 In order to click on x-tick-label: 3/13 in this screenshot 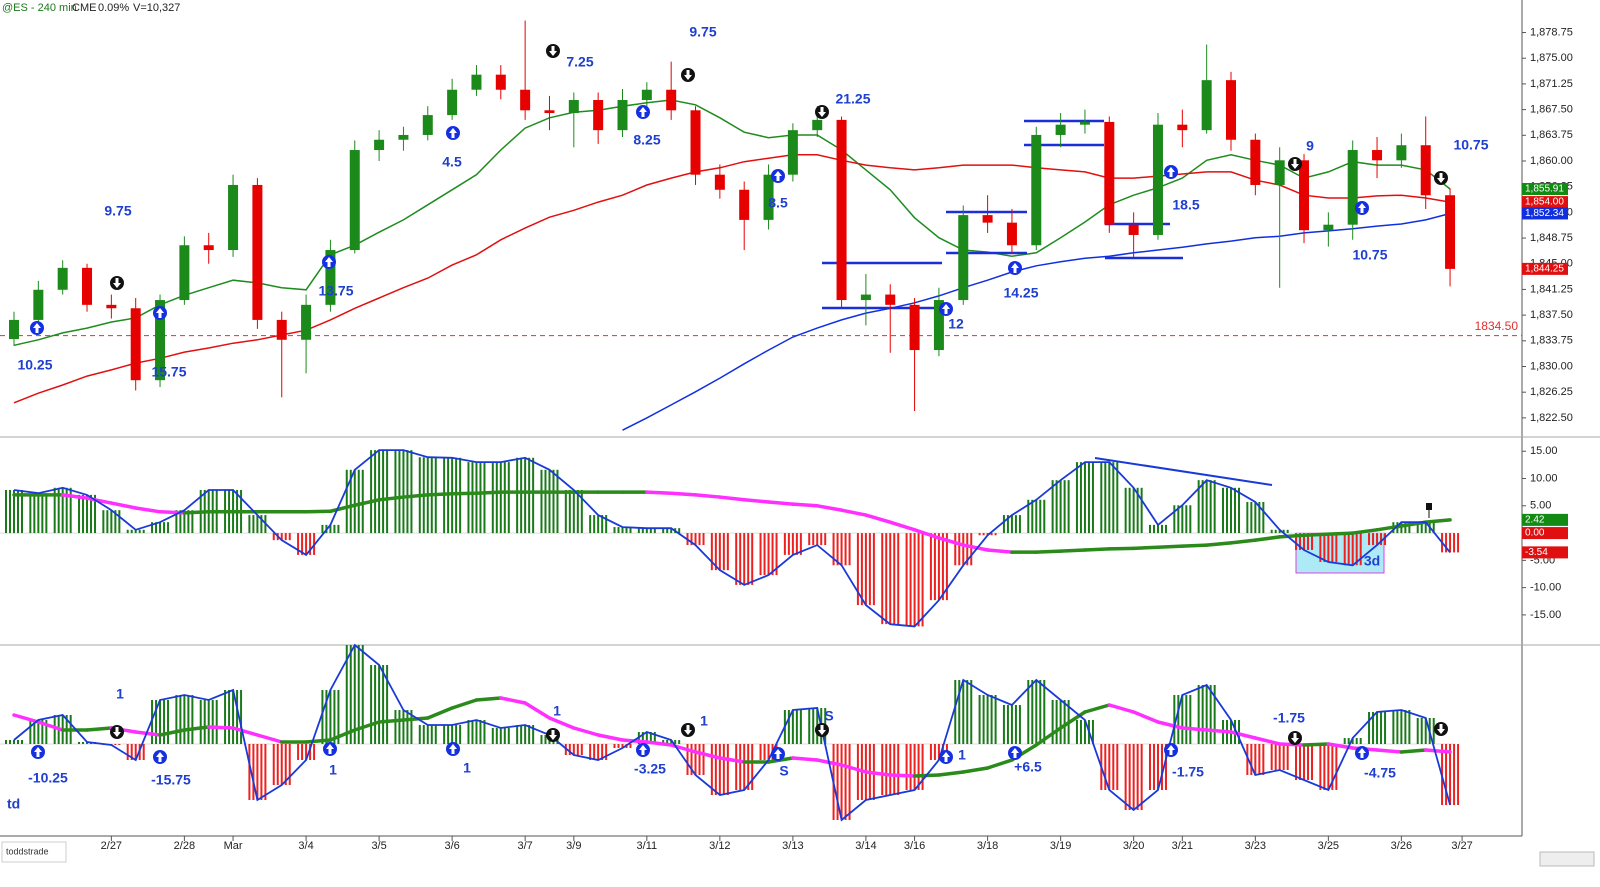, I will do `click(792, 846)`.